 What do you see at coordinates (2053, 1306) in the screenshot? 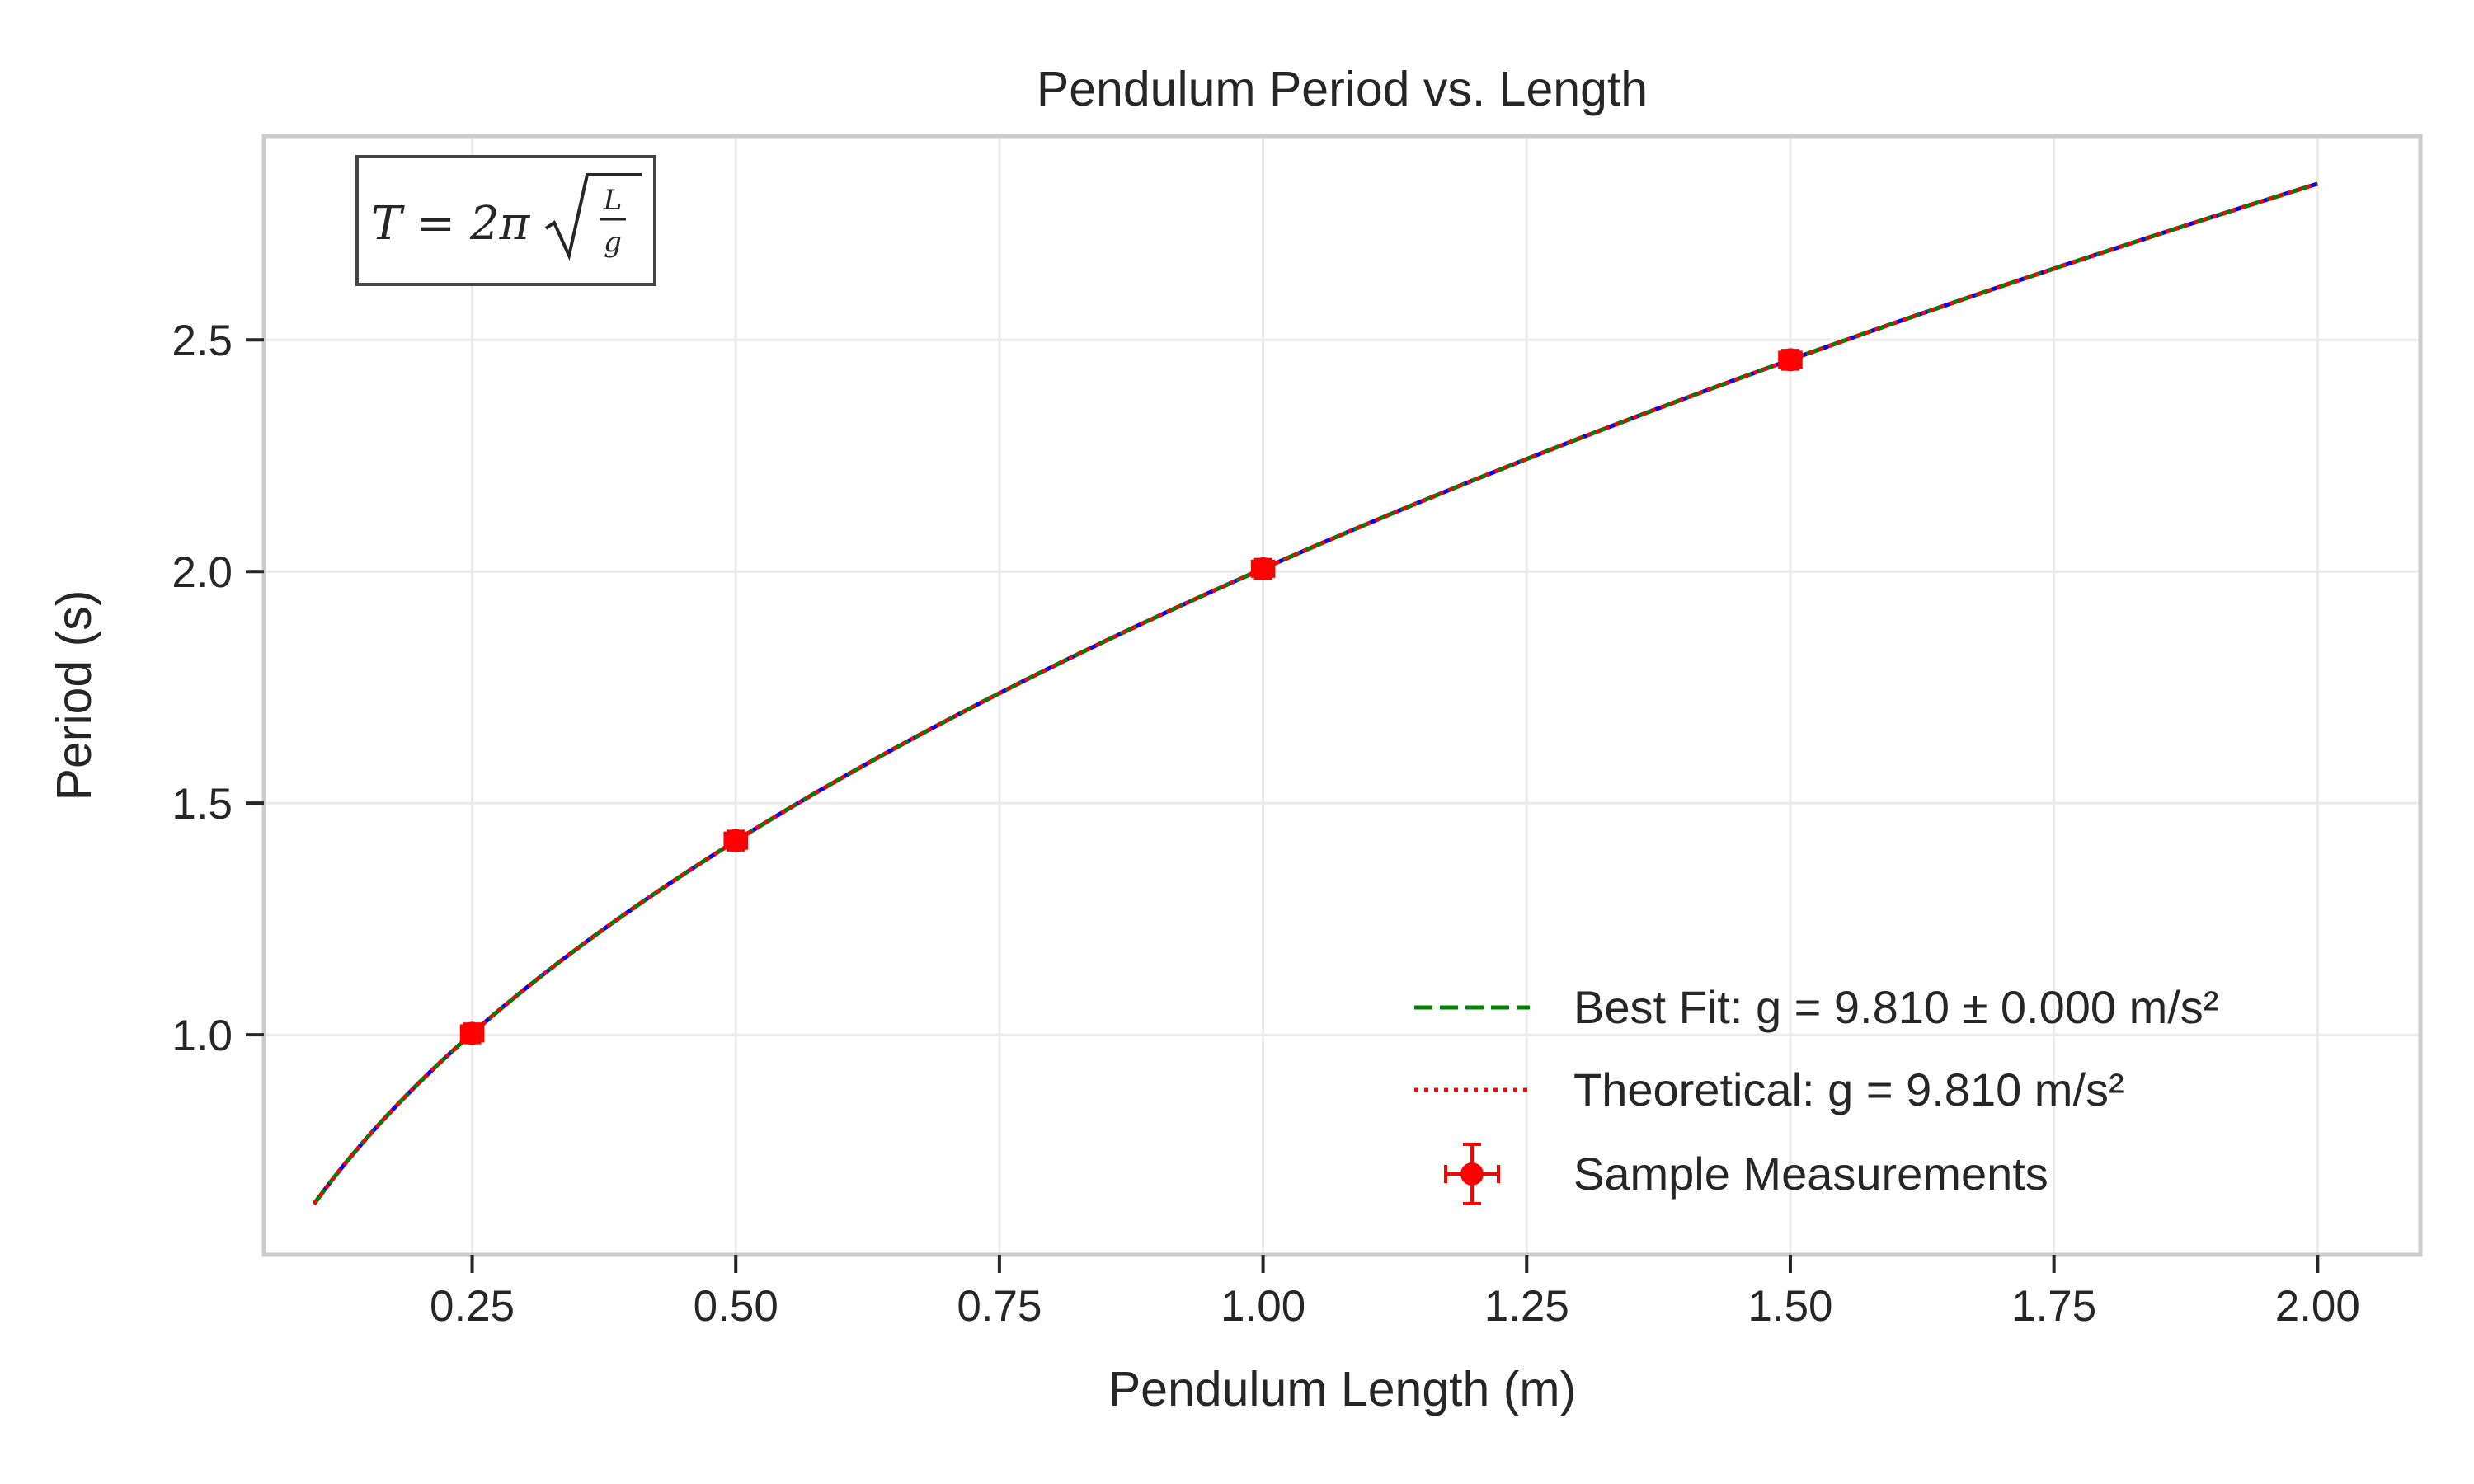
I see `x-tick-label: 1.75` at bounding box center [2053, 1306].